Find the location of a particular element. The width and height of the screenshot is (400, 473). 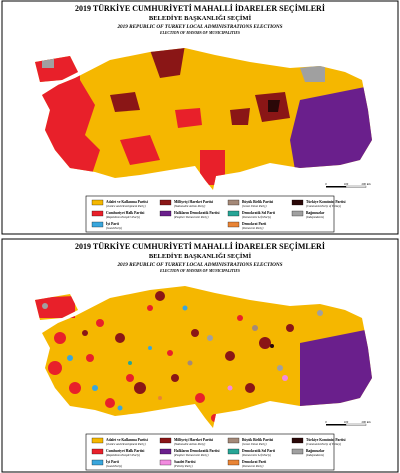

legend-name: Saadet Partisi is located at coordinates (184, 462).